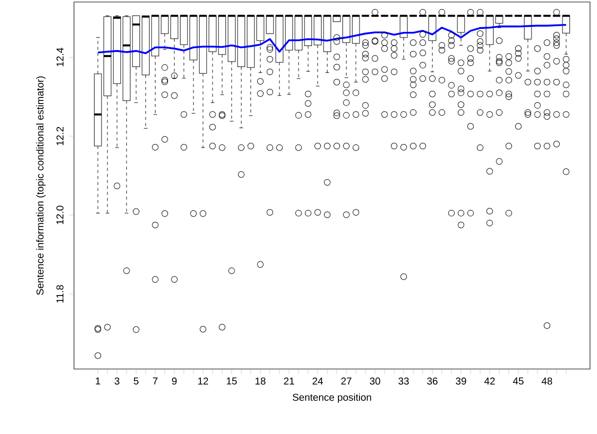 Image resolution: width=597 pixels, height=434 pixels. I want to click on x-tick-label: 7, so click(155, 381).